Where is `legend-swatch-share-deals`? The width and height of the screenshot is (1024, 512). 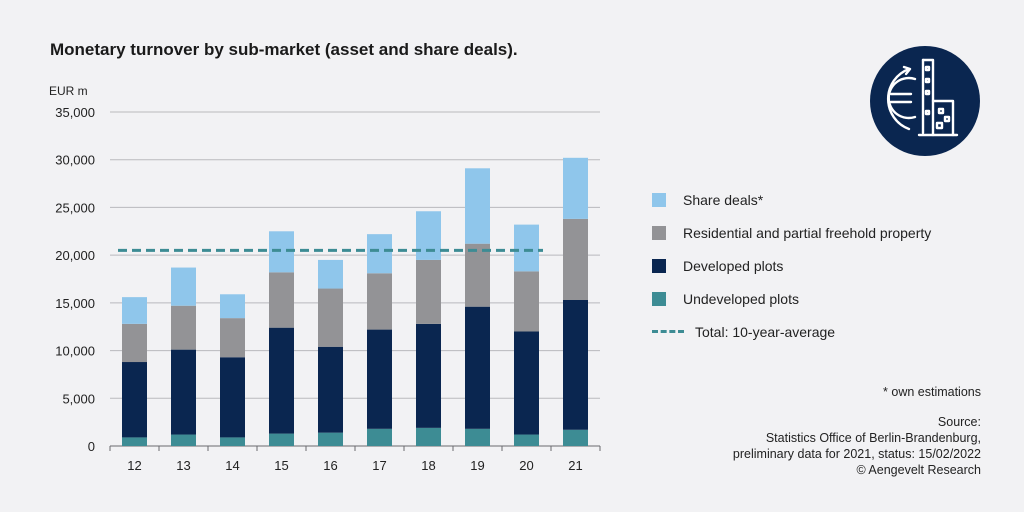 legend-swatch-share-deals is located at coordinates (659, 199).